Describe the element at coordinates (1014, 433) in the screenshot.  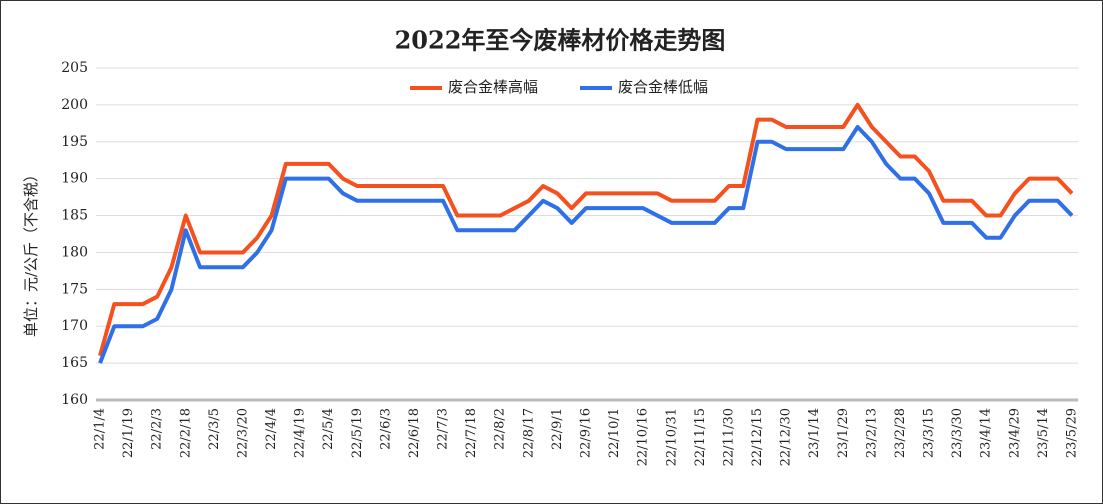
I see `x-tick-label: 23/4/29` at that location.